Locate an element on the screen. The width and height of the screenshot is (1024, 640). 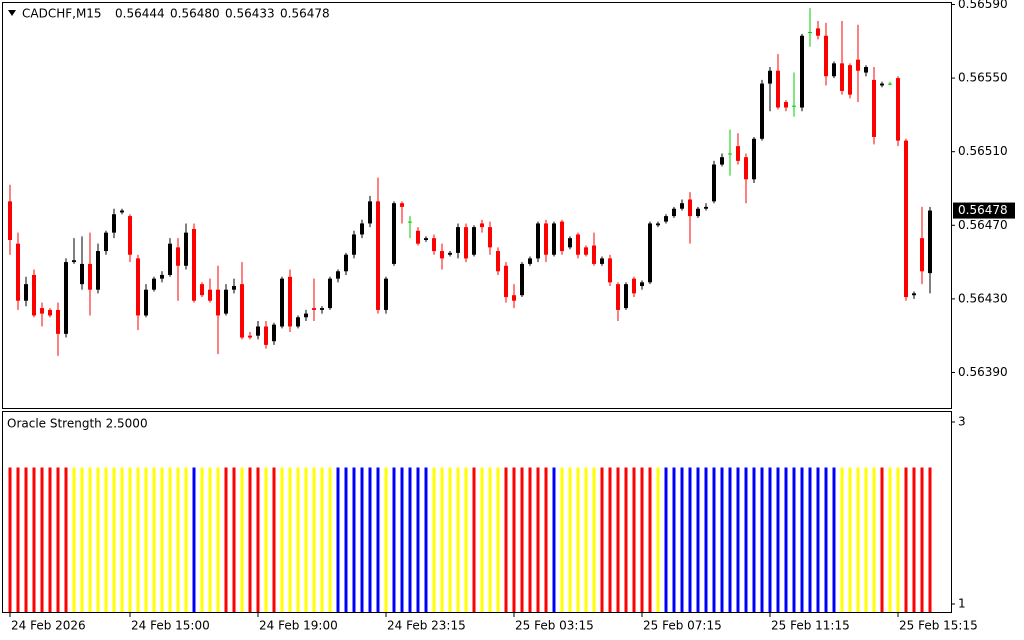
y-tick-label: 3 is located at coordinates (962, 422).